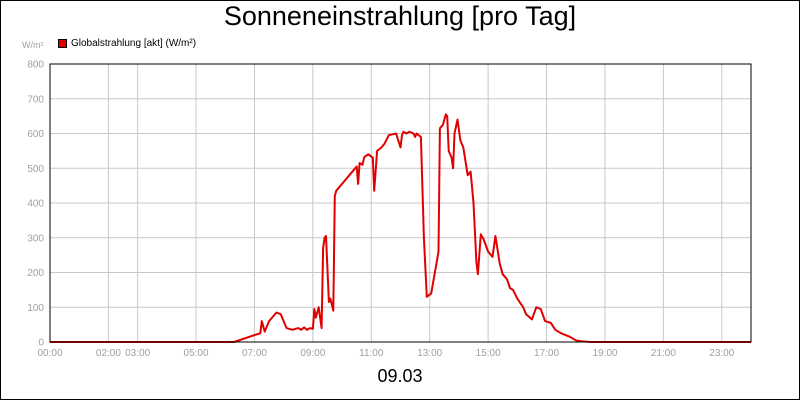  I want to click on y-tick-label: 300, so click(35, 238).